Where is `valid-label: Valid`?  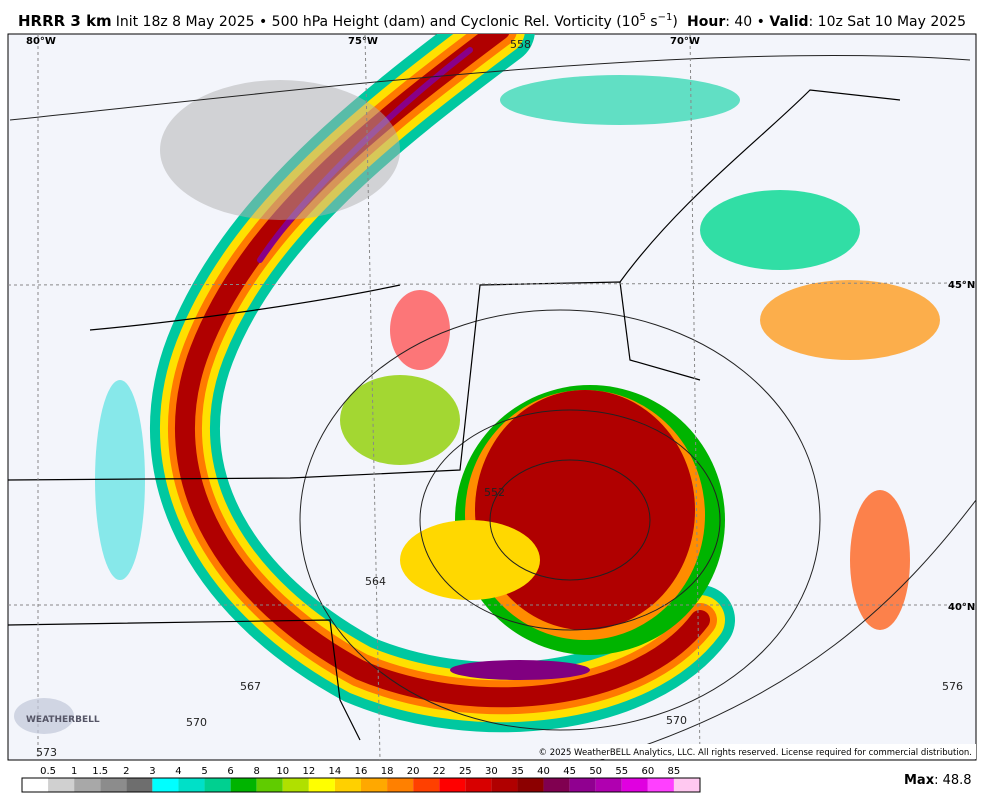 valid-label: Valid is located at coordinates (788, 22).